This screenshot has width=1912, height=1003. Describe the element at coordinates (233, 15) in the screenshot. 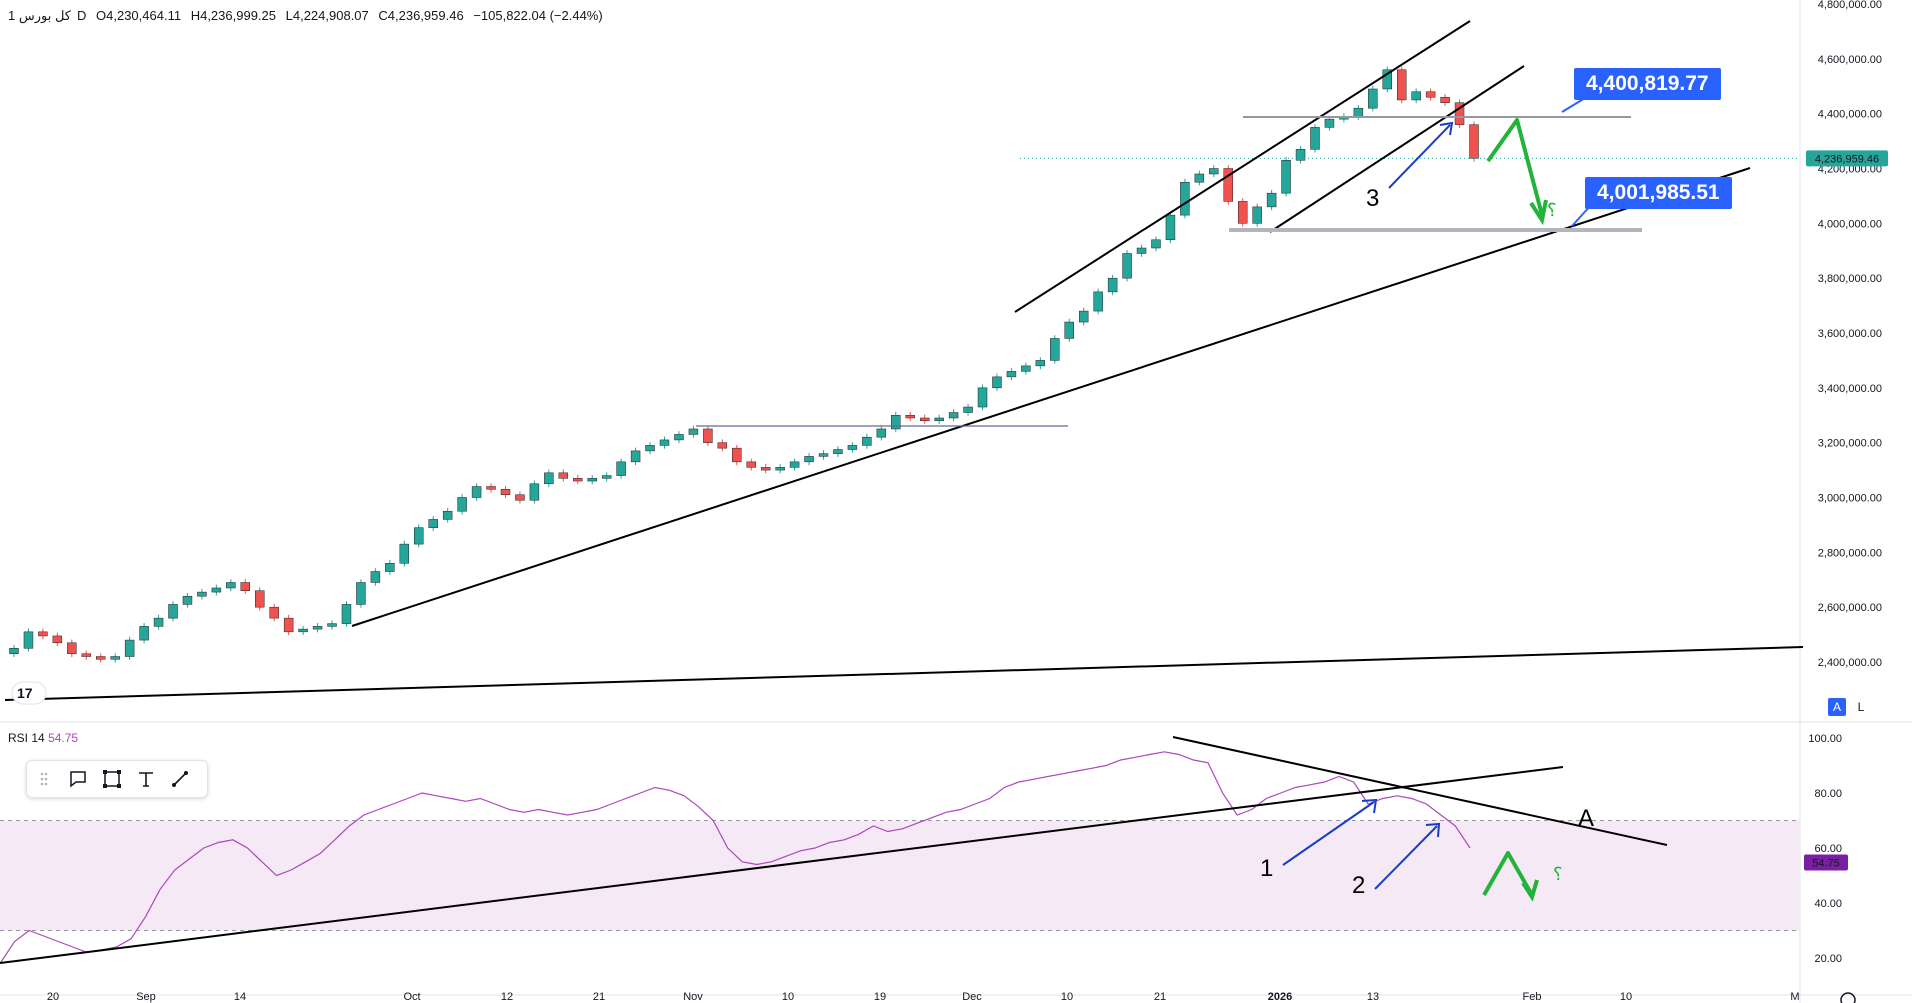

I see `high-value: H4,236,999.25` at that location.